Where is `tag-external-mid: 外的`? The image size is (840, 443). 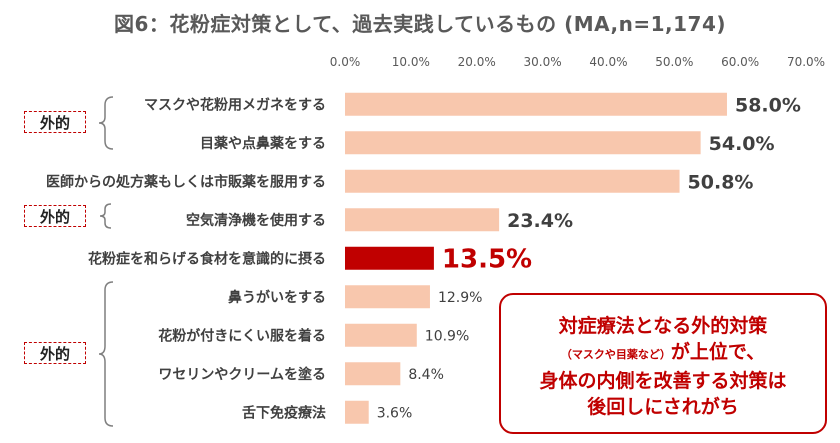 tag-external-mid: 外的 is located at coordinates (55, 216).